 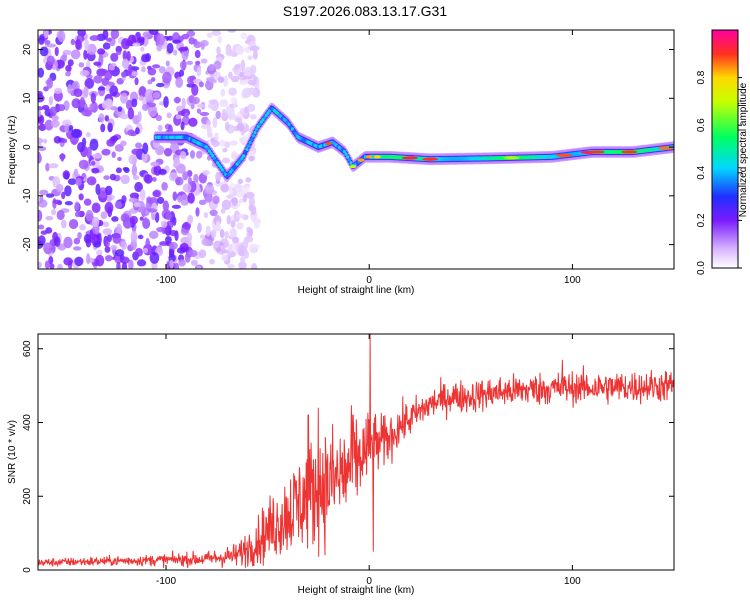 I want to click on snr-y-tick-label: 600, so click(x=27, y=348).